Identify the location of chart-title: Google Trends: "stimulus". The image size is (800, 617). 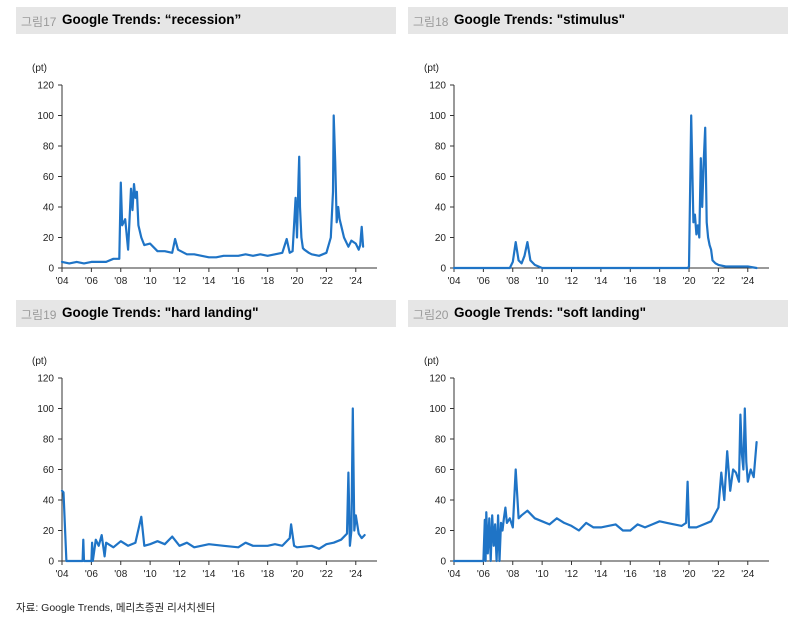
(540, 19).